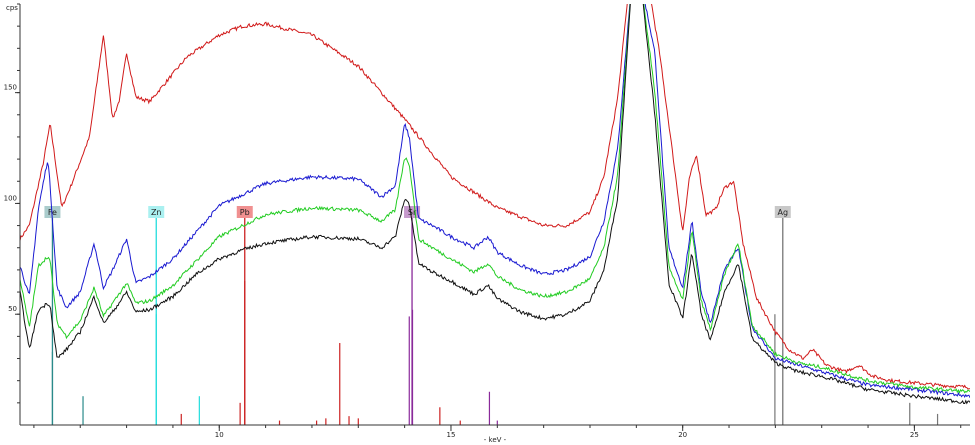  Describe the element at coordinates (451, 435) in the screenshot. I see `x-tick-label-15: 15` at that location.